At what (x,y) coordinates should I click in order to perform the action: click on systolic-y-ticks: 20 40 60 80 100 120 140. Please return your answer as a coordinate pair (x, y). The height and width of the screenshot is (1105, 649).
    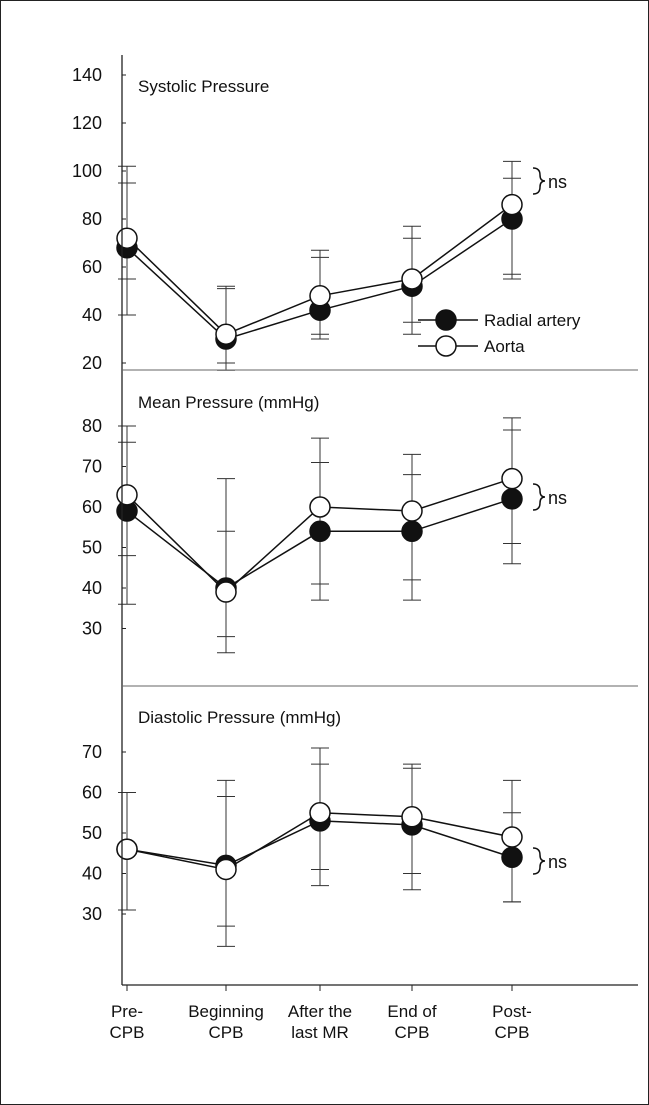
    Looking at the image, I should click on (99, 219).